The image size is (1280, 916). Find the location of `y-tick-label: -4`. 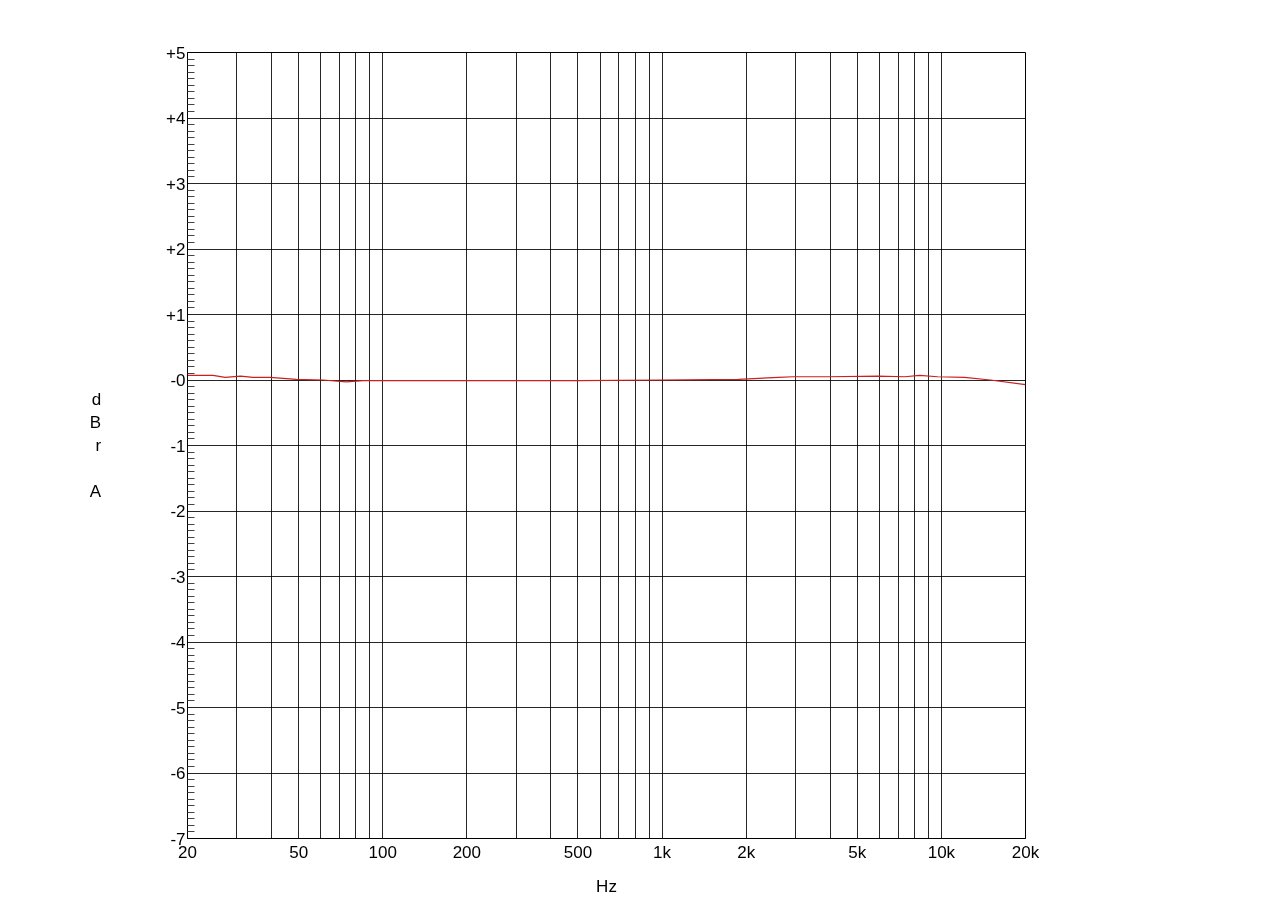

y-tick-label: -4 is located at coordinates (178, 642).